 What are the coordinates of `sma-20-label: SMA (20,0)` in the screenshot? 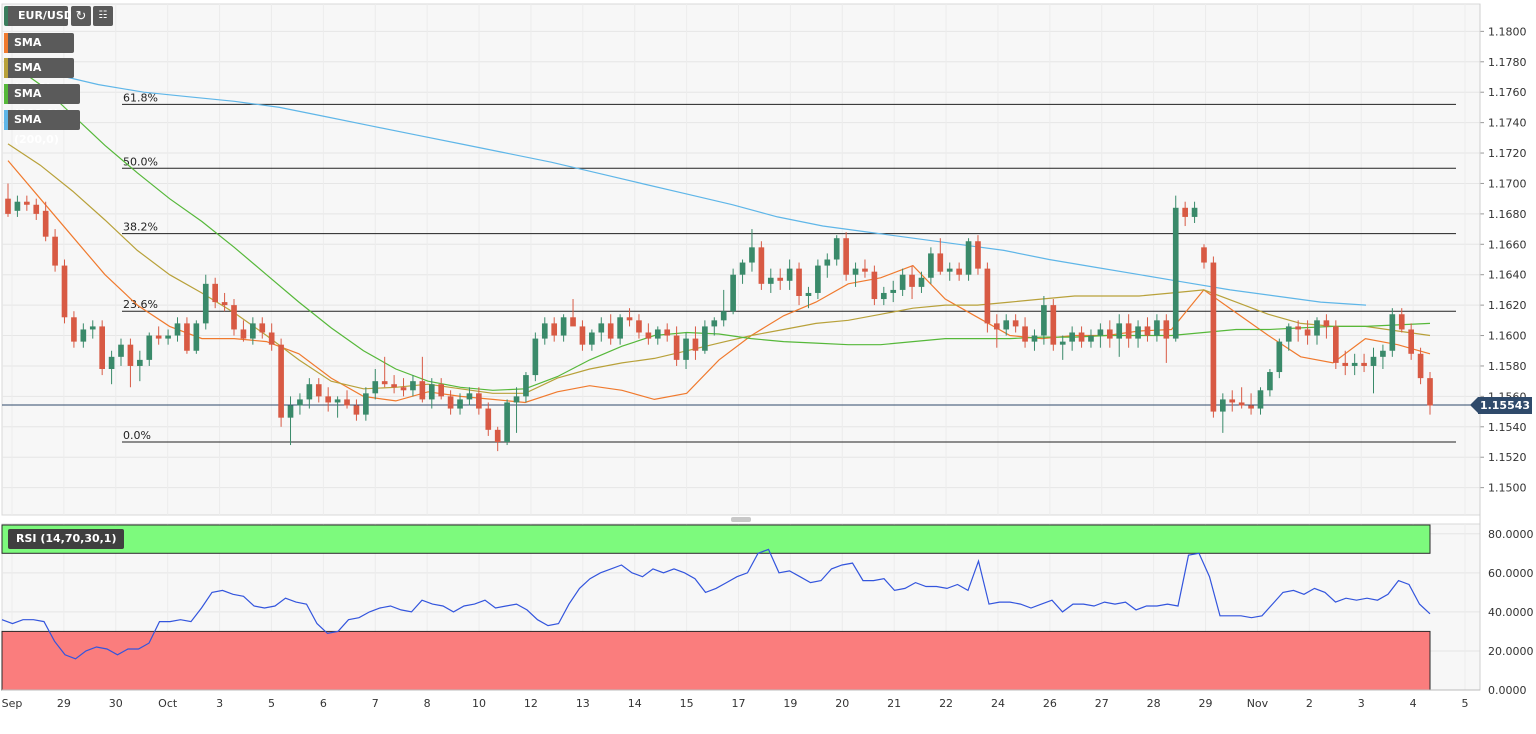 It's located at (39, 51).